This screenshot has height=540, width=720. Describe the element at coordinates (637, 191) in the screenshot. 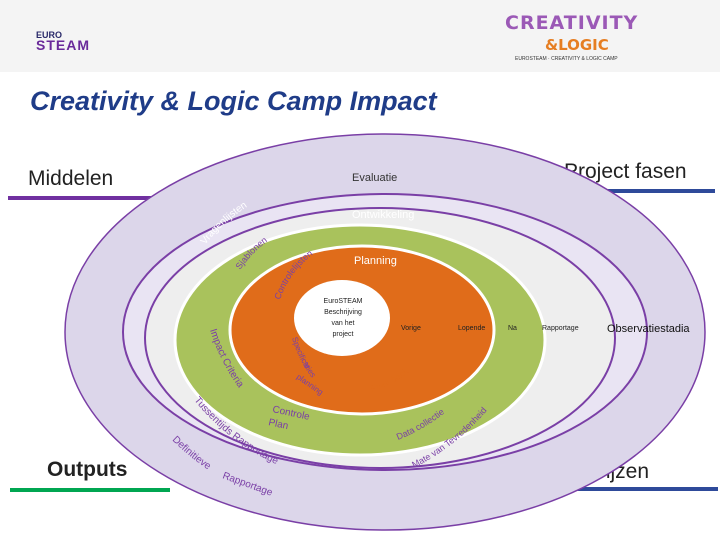

I see `underline-project-fasen` at that location.